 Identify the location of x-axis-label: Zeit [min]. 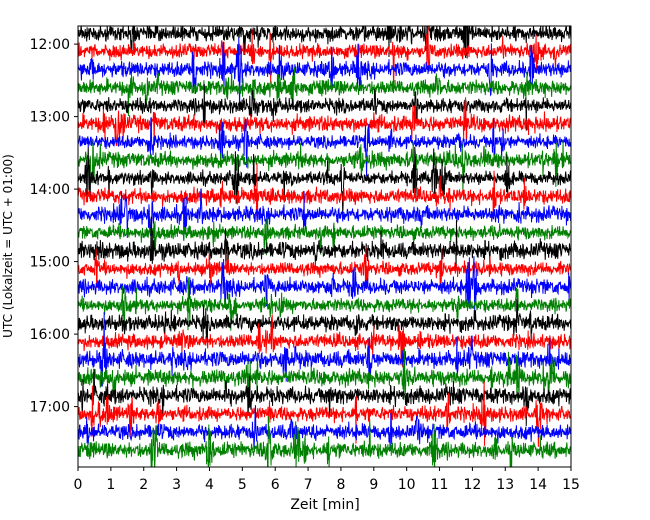
(324, 505).